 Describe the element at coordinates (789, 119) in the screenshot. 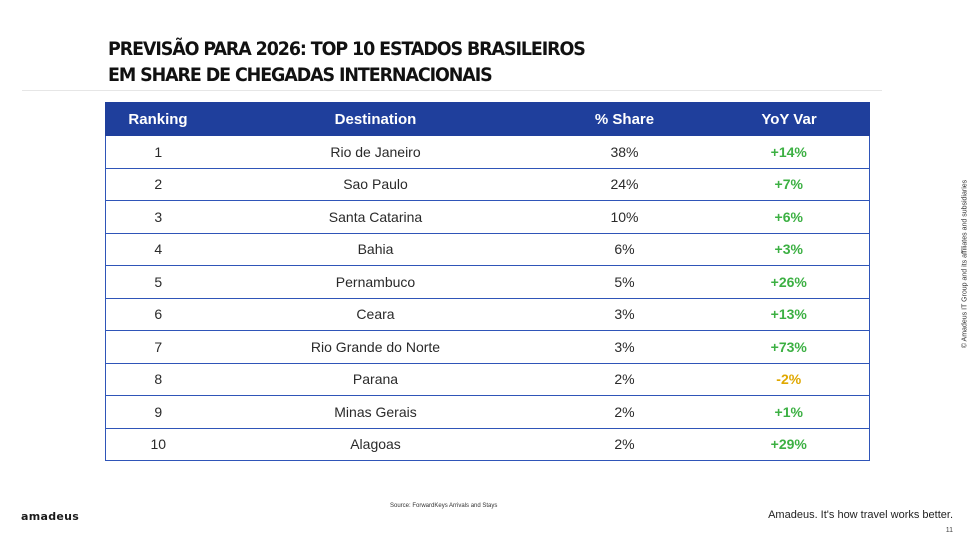

I see `header-yoy-var: YoY Var` at that location.